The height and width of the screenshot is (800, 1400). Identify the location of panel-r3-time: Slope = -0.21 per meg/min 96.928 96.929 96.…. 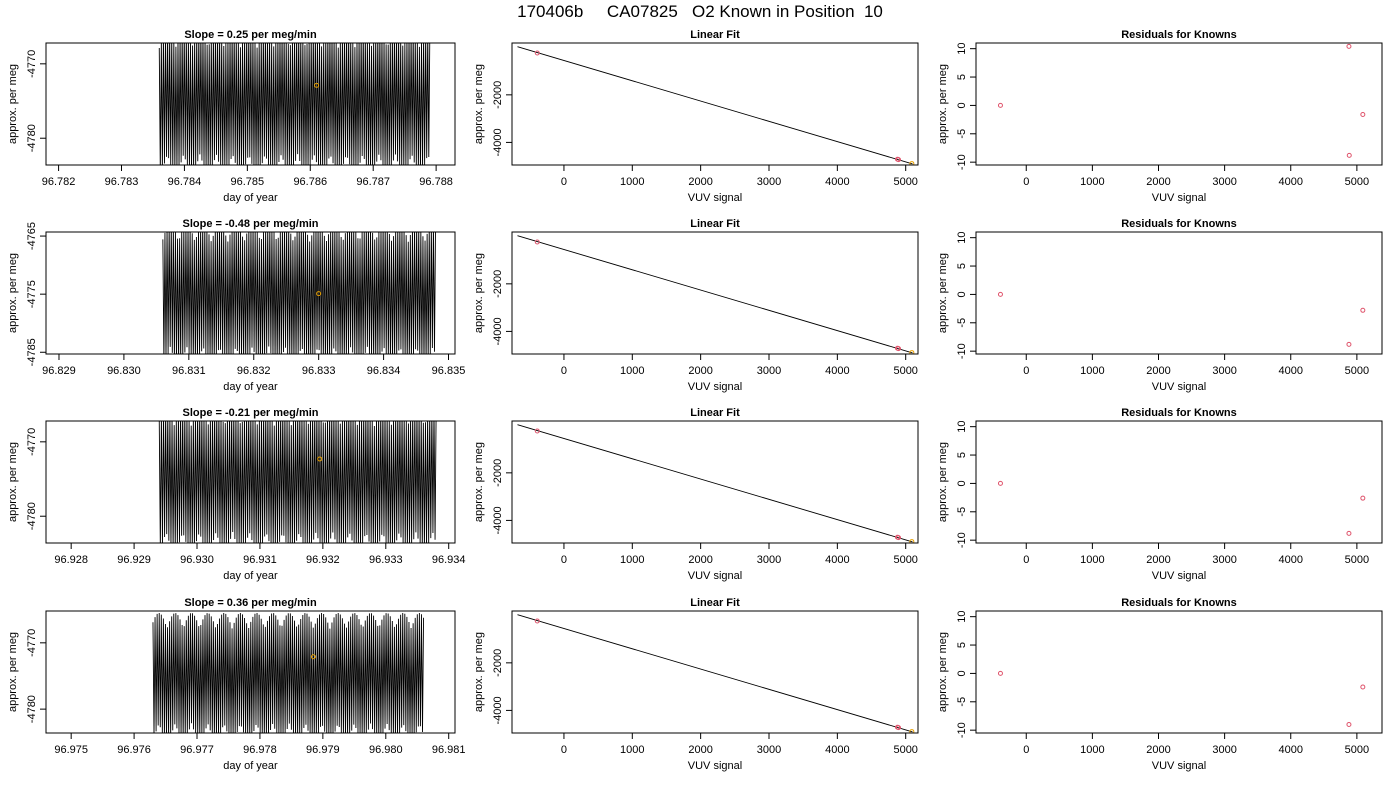
(236, 494).